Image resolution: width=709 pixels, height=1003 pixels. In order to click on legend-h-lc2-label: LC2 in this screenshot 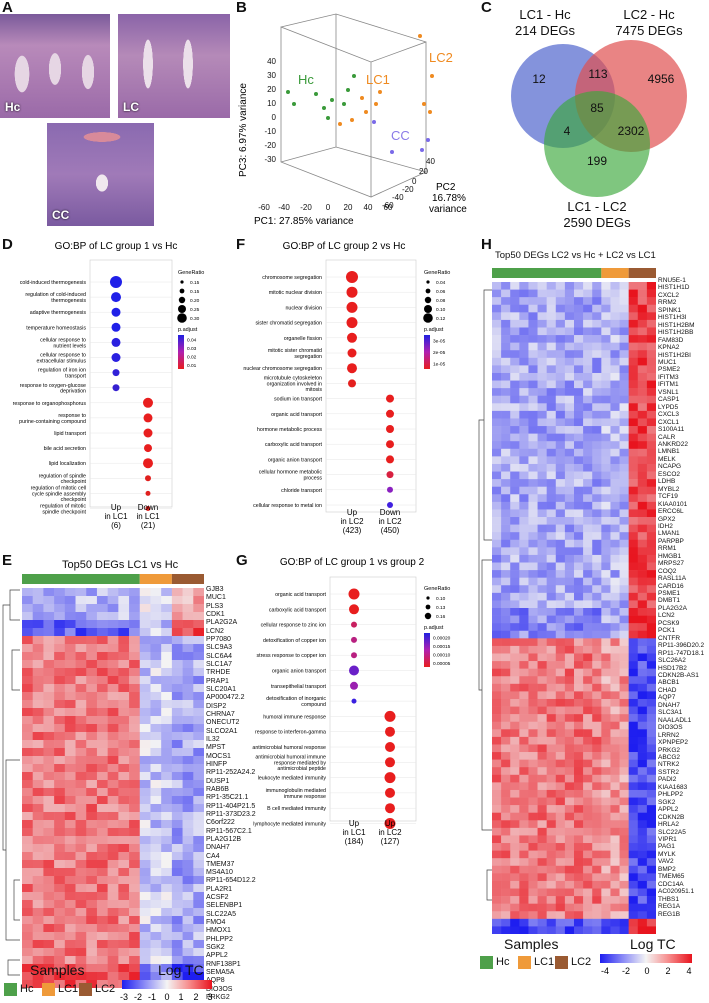, I will do `click(581, 962)`.